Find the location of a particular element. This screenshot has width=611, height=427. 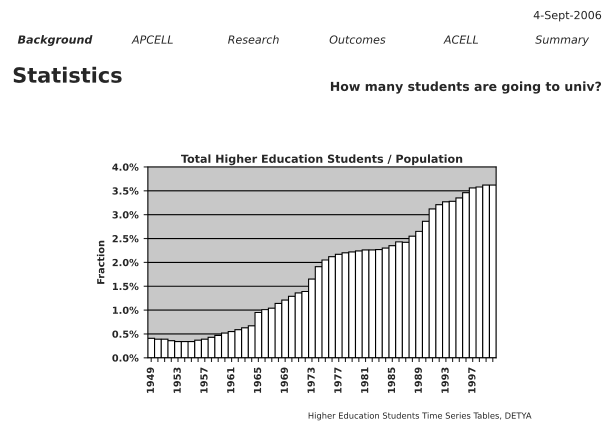

x-tick-label: 1997 is located at coordinates (472, 380).